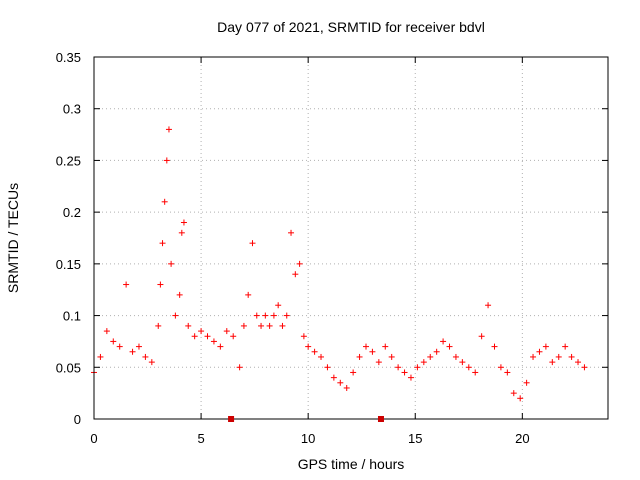 The height and width of the screenshot is (480, 640). Describe the element at coordinates (68, 160) in the screenshot. I see `y-tick-label: 0.25` at that location.